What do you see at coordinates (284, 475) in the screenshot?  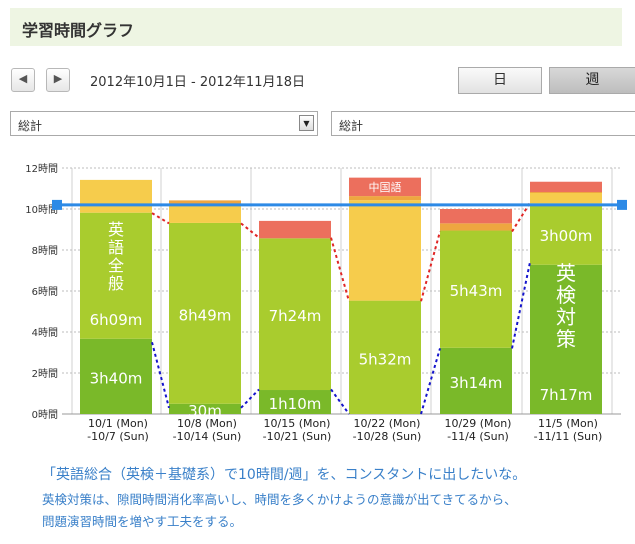 I see `note-line-1: 「英語総合（英検＋基礎系）で10時間/週」を、コンスタントに出したいな。` at bounding box center [284, 475].